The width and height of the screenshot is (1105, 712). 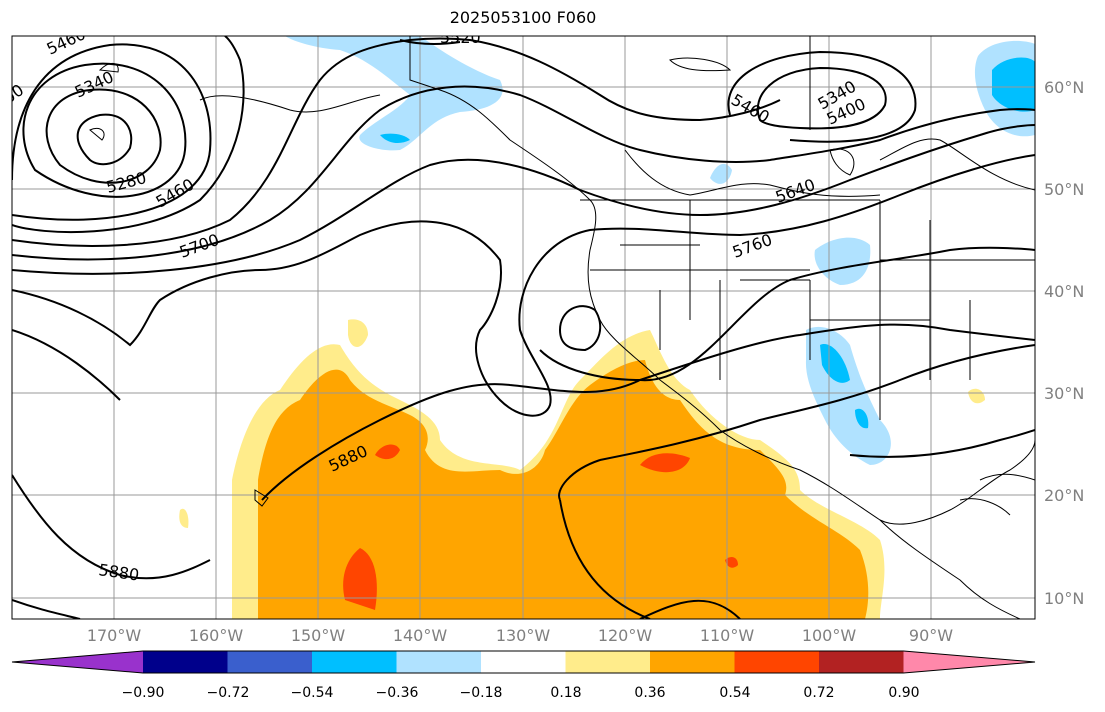 I want to click on colorbar-tick-label: −0.36, so click(x=397, y=693).